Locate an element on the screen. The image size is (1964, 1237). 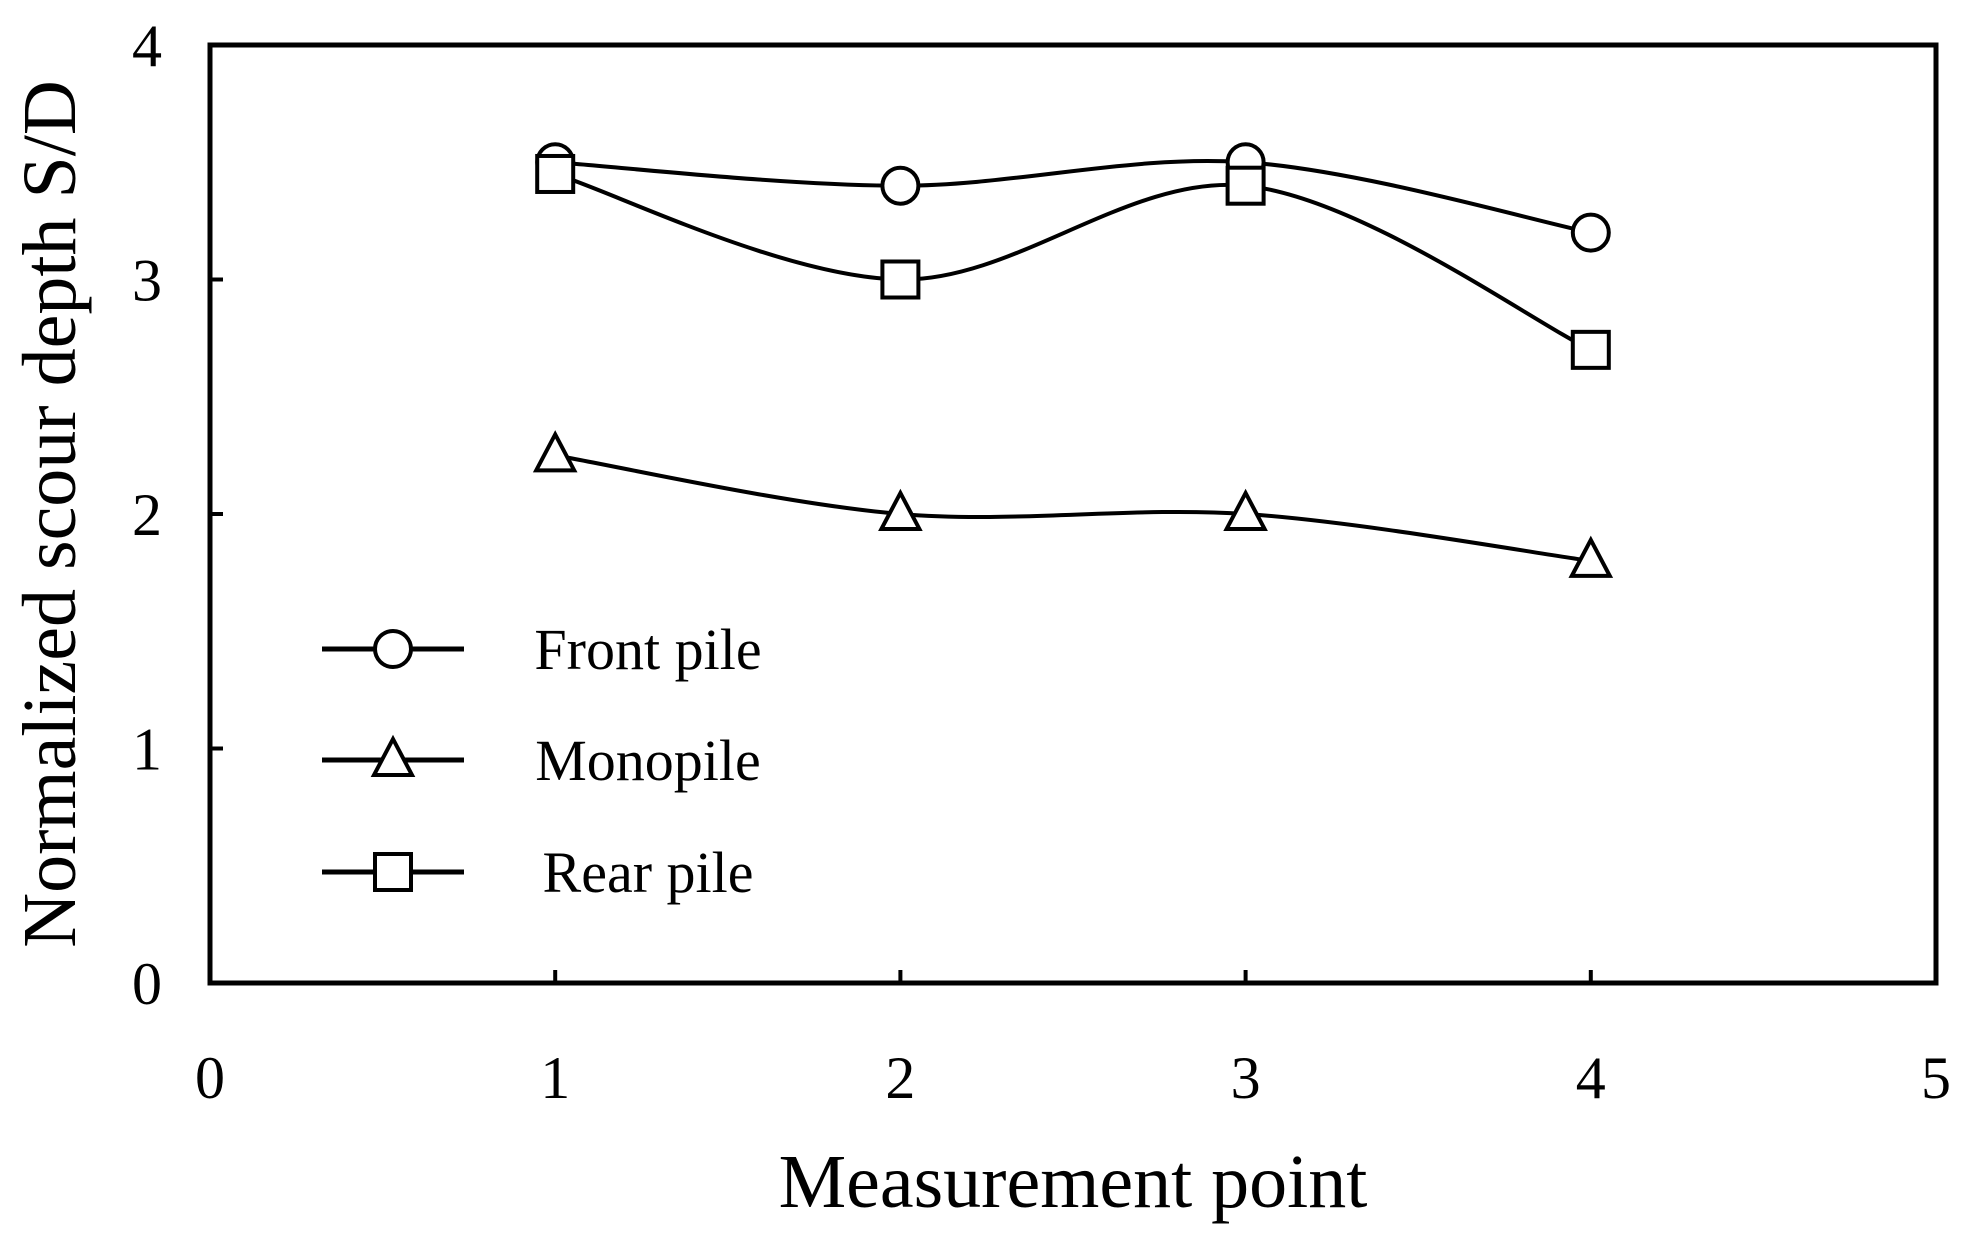
series-line-monopile is located at coordinates (1073, 508).